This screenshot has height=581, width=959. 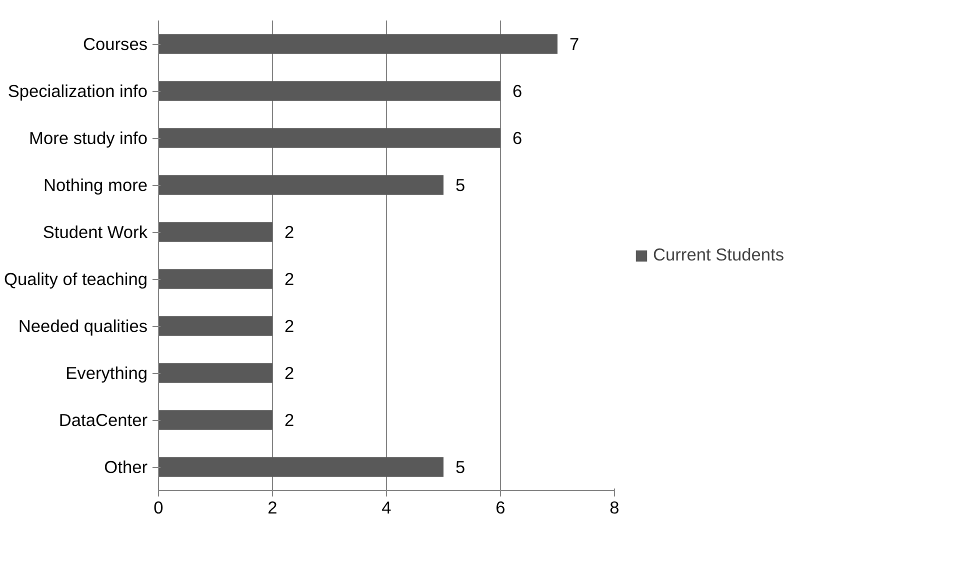 What do you see at coordinates (115, 44) in the screenshot?
I see `y-tick-label: Courses` at bounding box center [115, 44].